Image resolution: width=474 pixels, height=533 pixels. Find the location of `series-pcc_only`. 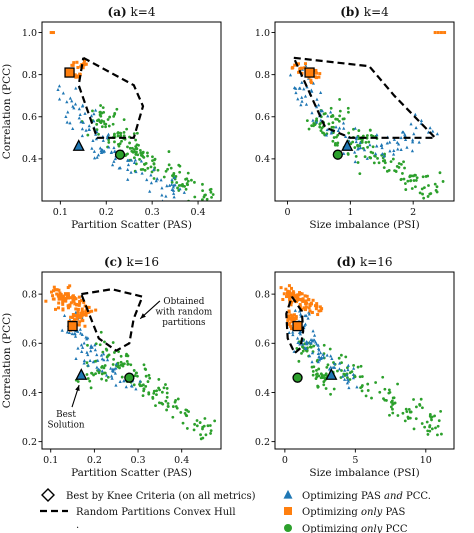

series-pcc_only is located at coordinates (145, 385).